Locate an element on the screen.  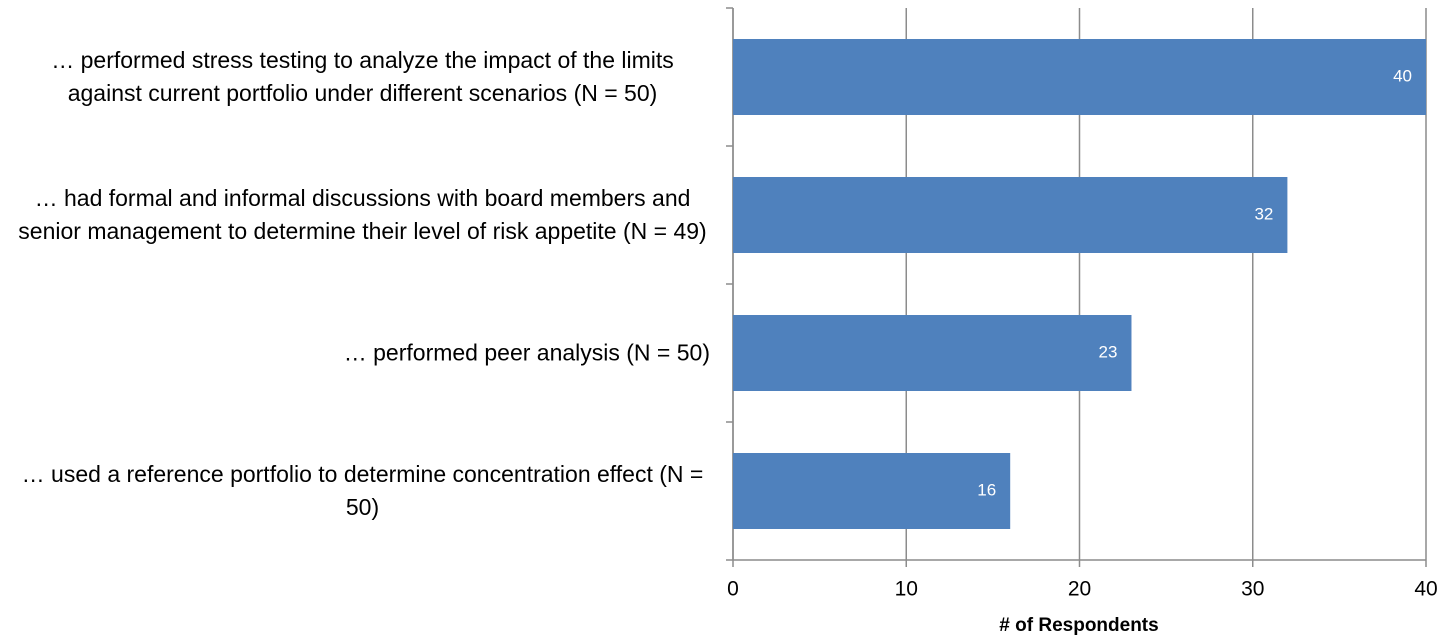
data-label: 40 is located at coordinates (1402, 75).